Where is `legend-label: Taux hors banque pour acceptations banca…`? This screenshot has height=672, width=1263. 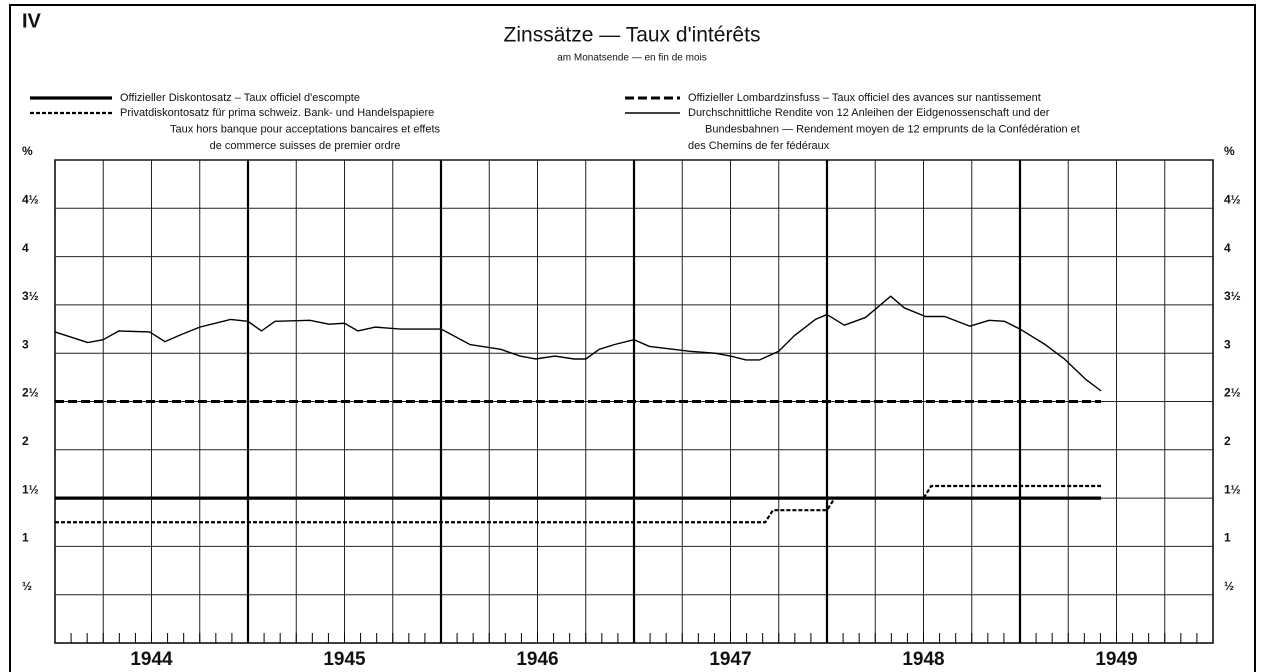
legend-label: Taux hors banque pour acceptations banca… is located at coordinates (305, 129).